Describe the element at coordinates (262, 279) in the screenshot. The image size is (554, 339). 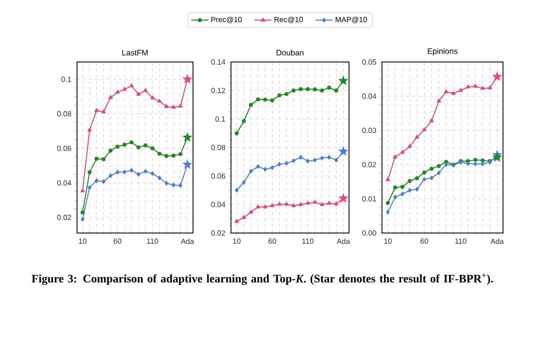
I see `text: Figure 3: Comparison of adaptive learning and Top-K. (Star denotes the result of IF-BPR$^{+}$).` at that location.